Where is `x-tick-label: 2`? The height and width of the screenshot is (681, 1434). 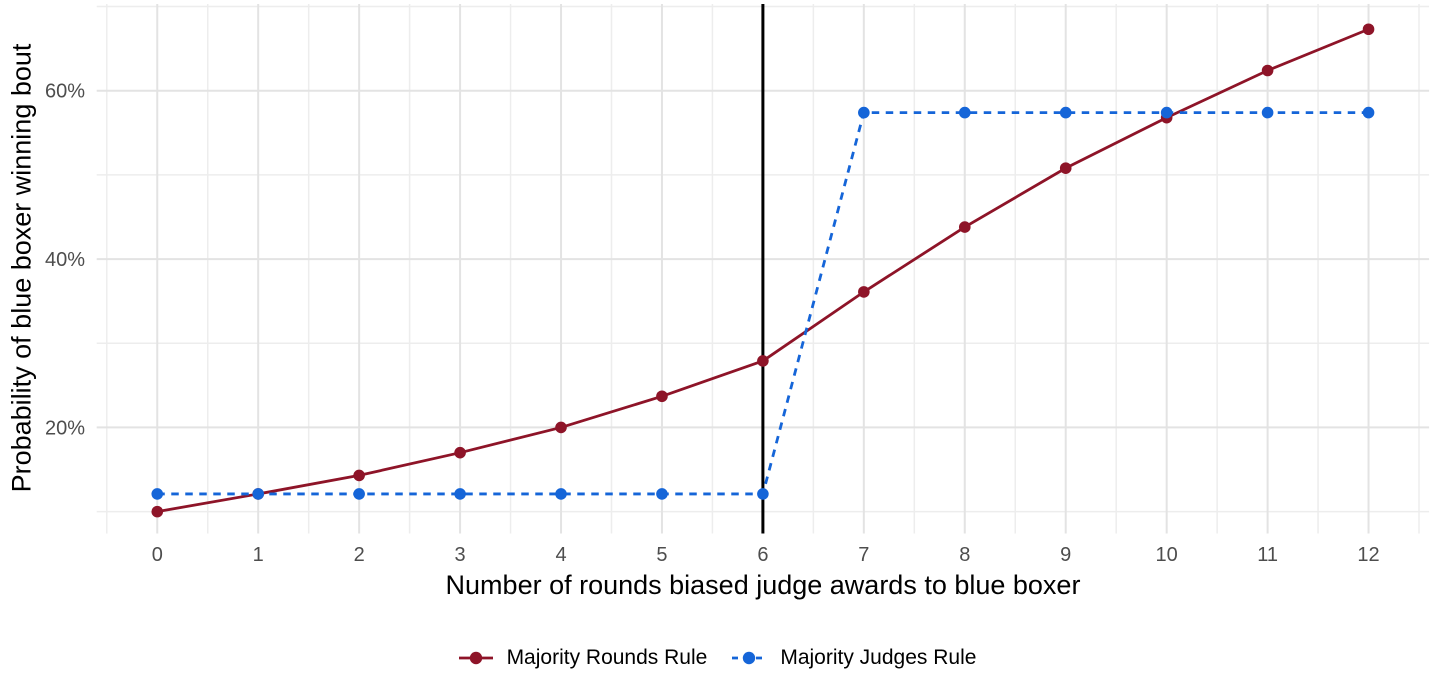 x-tick-label: 2 is located at coordinates (359, 555).